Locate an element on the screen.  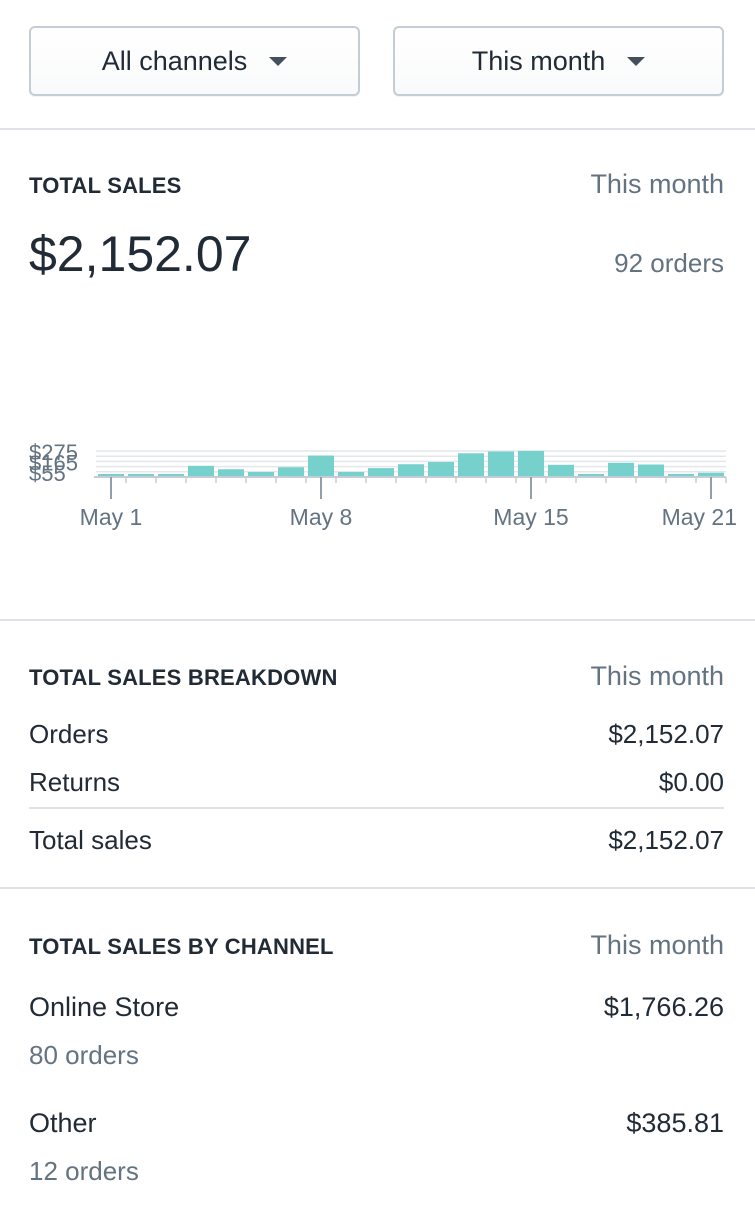
y-tick-label: $275 is located at coordinates (53, 452).